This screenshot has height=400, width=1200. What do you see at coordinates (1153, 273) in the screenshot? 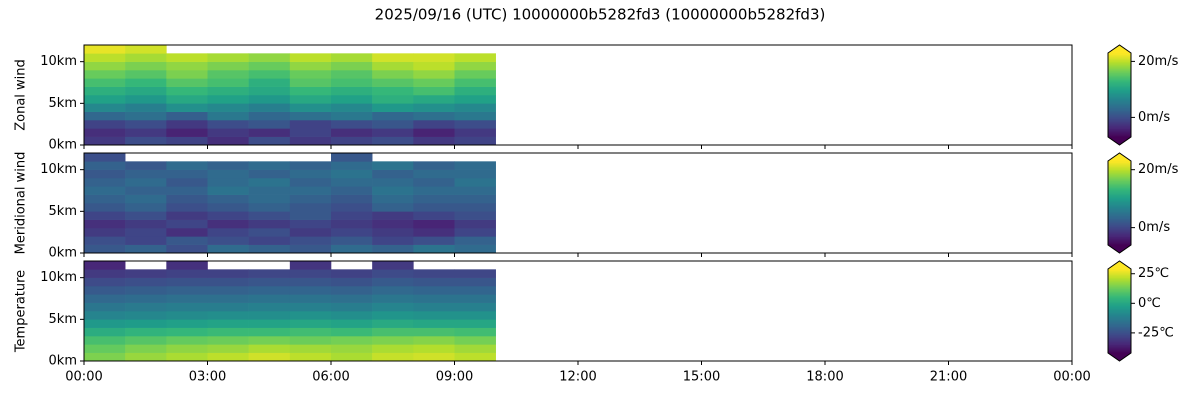
I see `colorbar-tick-label: 25℃` at bounding box center [1153, 273].